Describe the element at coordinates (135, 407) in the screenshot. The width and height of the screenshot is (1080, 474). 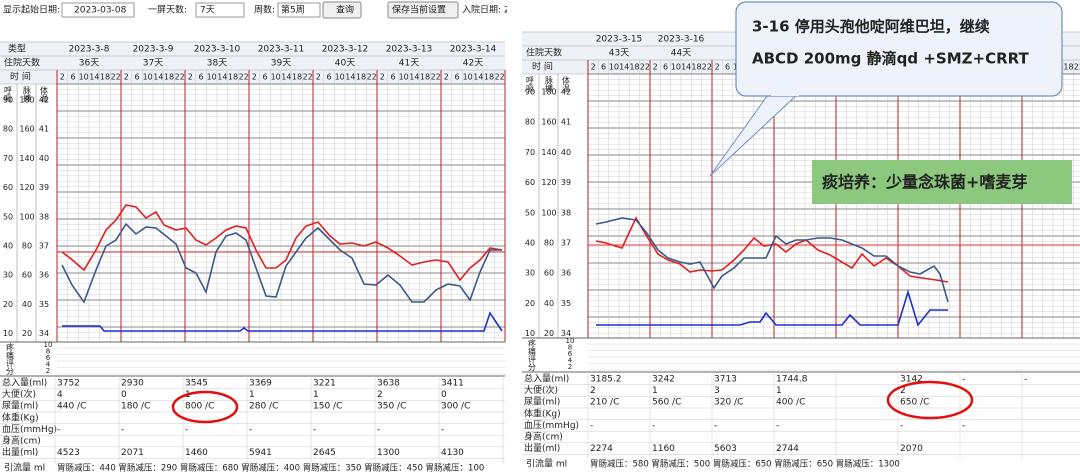
I see `cell-value: 180 /C` at that location.